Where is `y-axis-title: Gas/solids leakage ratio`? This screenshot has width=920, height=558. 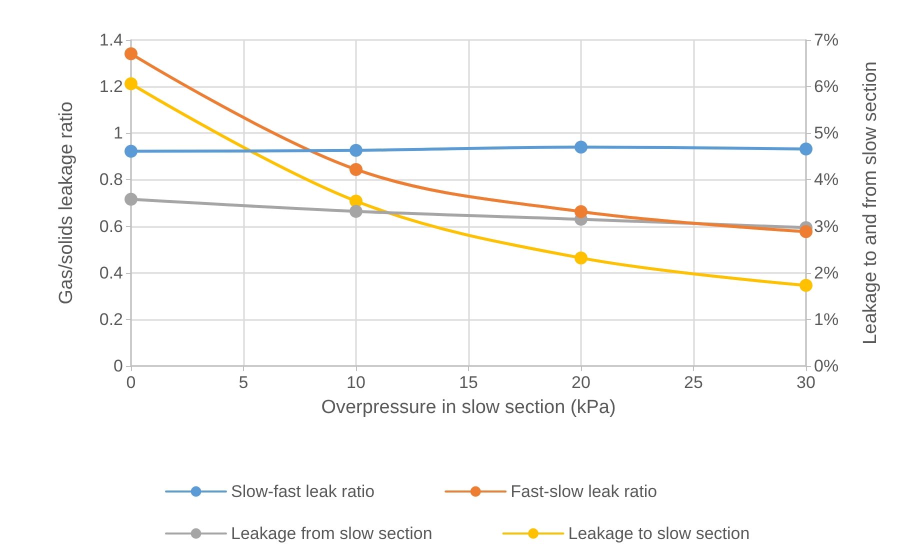 y-axis-title: Gas/solids leakage ratio is located at coordinates (66, 203).